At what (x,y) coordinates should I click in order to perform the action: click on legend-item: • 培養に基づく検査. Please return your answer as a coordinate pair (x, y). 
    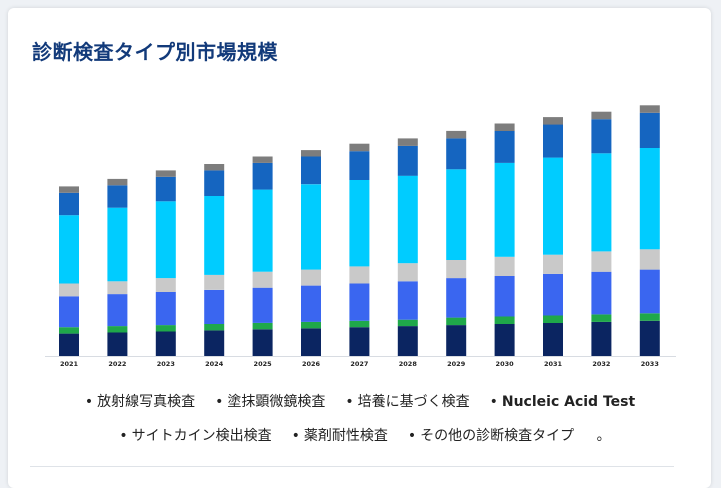
    Looking at the image, I should click on (407, 402).